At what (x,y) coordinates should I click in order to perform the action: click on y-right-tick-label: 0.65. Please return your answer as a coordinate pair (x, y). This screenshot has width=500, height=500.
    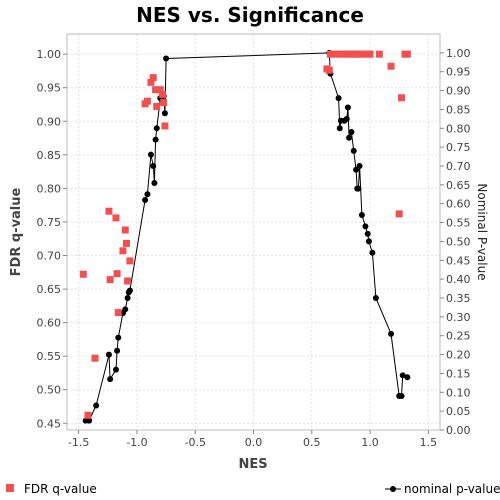
    Looking at the image, I should click on (458, 185).